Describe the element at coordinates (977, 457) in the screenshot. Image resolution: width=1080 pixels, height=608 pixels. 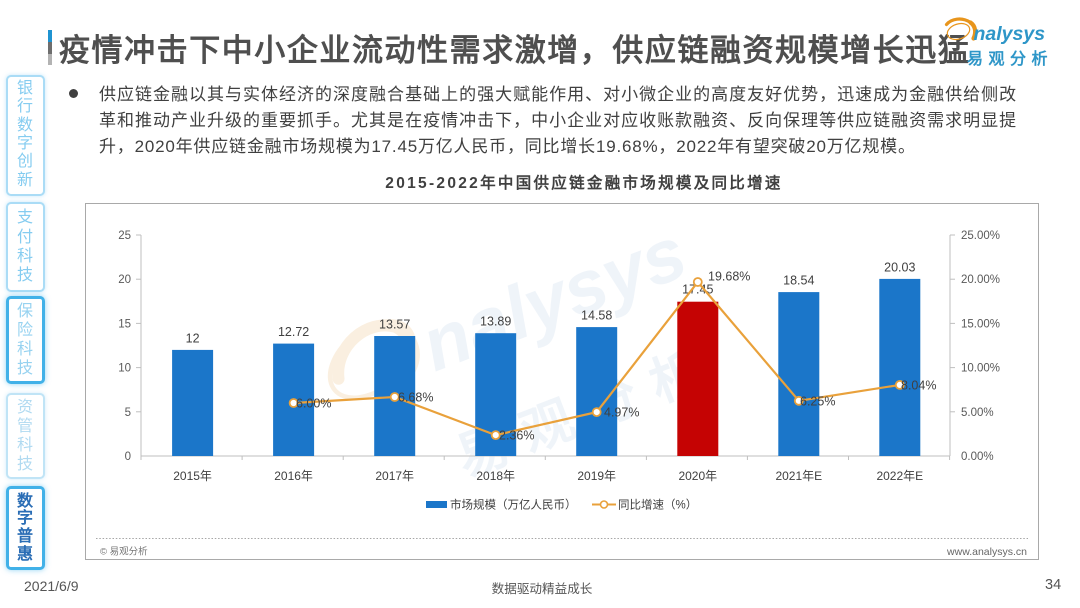
I see `svg-text: 0.00%` at that location.